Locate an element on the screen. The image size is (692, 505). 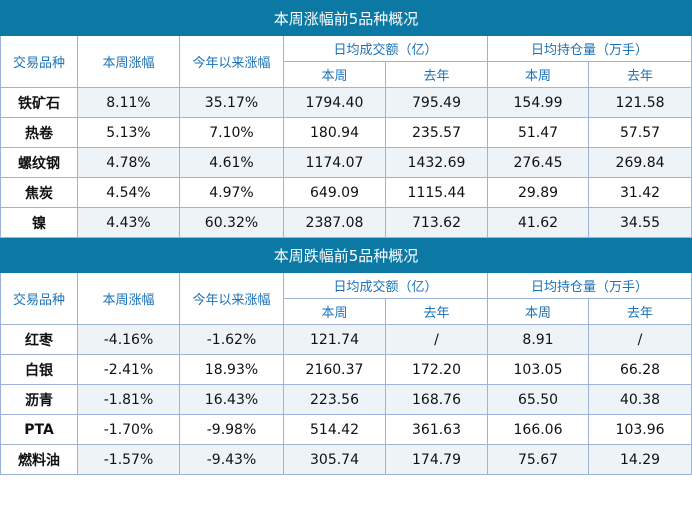
oi-last-year: 57.57 is located at coordinates (639, 132).